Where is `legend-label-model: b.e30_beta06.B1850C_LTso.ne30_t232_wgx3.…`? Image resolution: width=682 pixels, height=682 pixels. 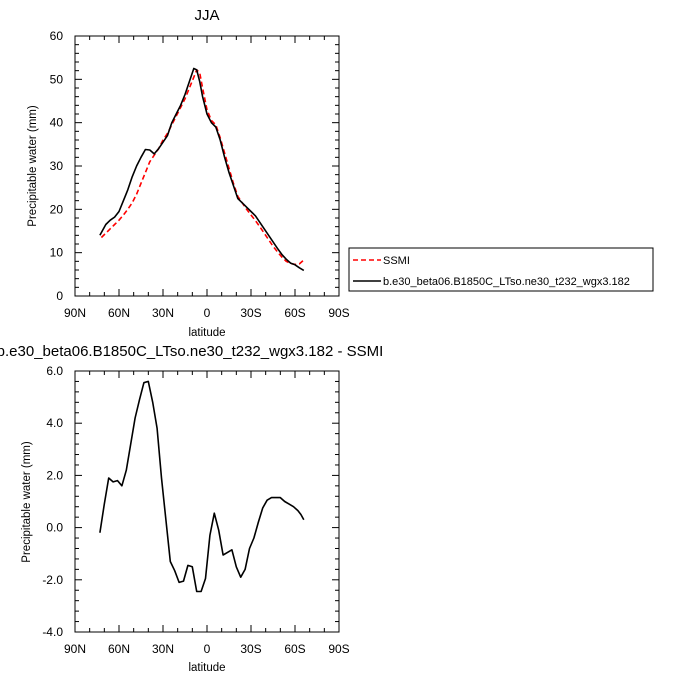 legend-label-model: b.e30_beta06.B1850C_LTso.ne30_t232_wgx3.… is located at coordinates (506, 282).